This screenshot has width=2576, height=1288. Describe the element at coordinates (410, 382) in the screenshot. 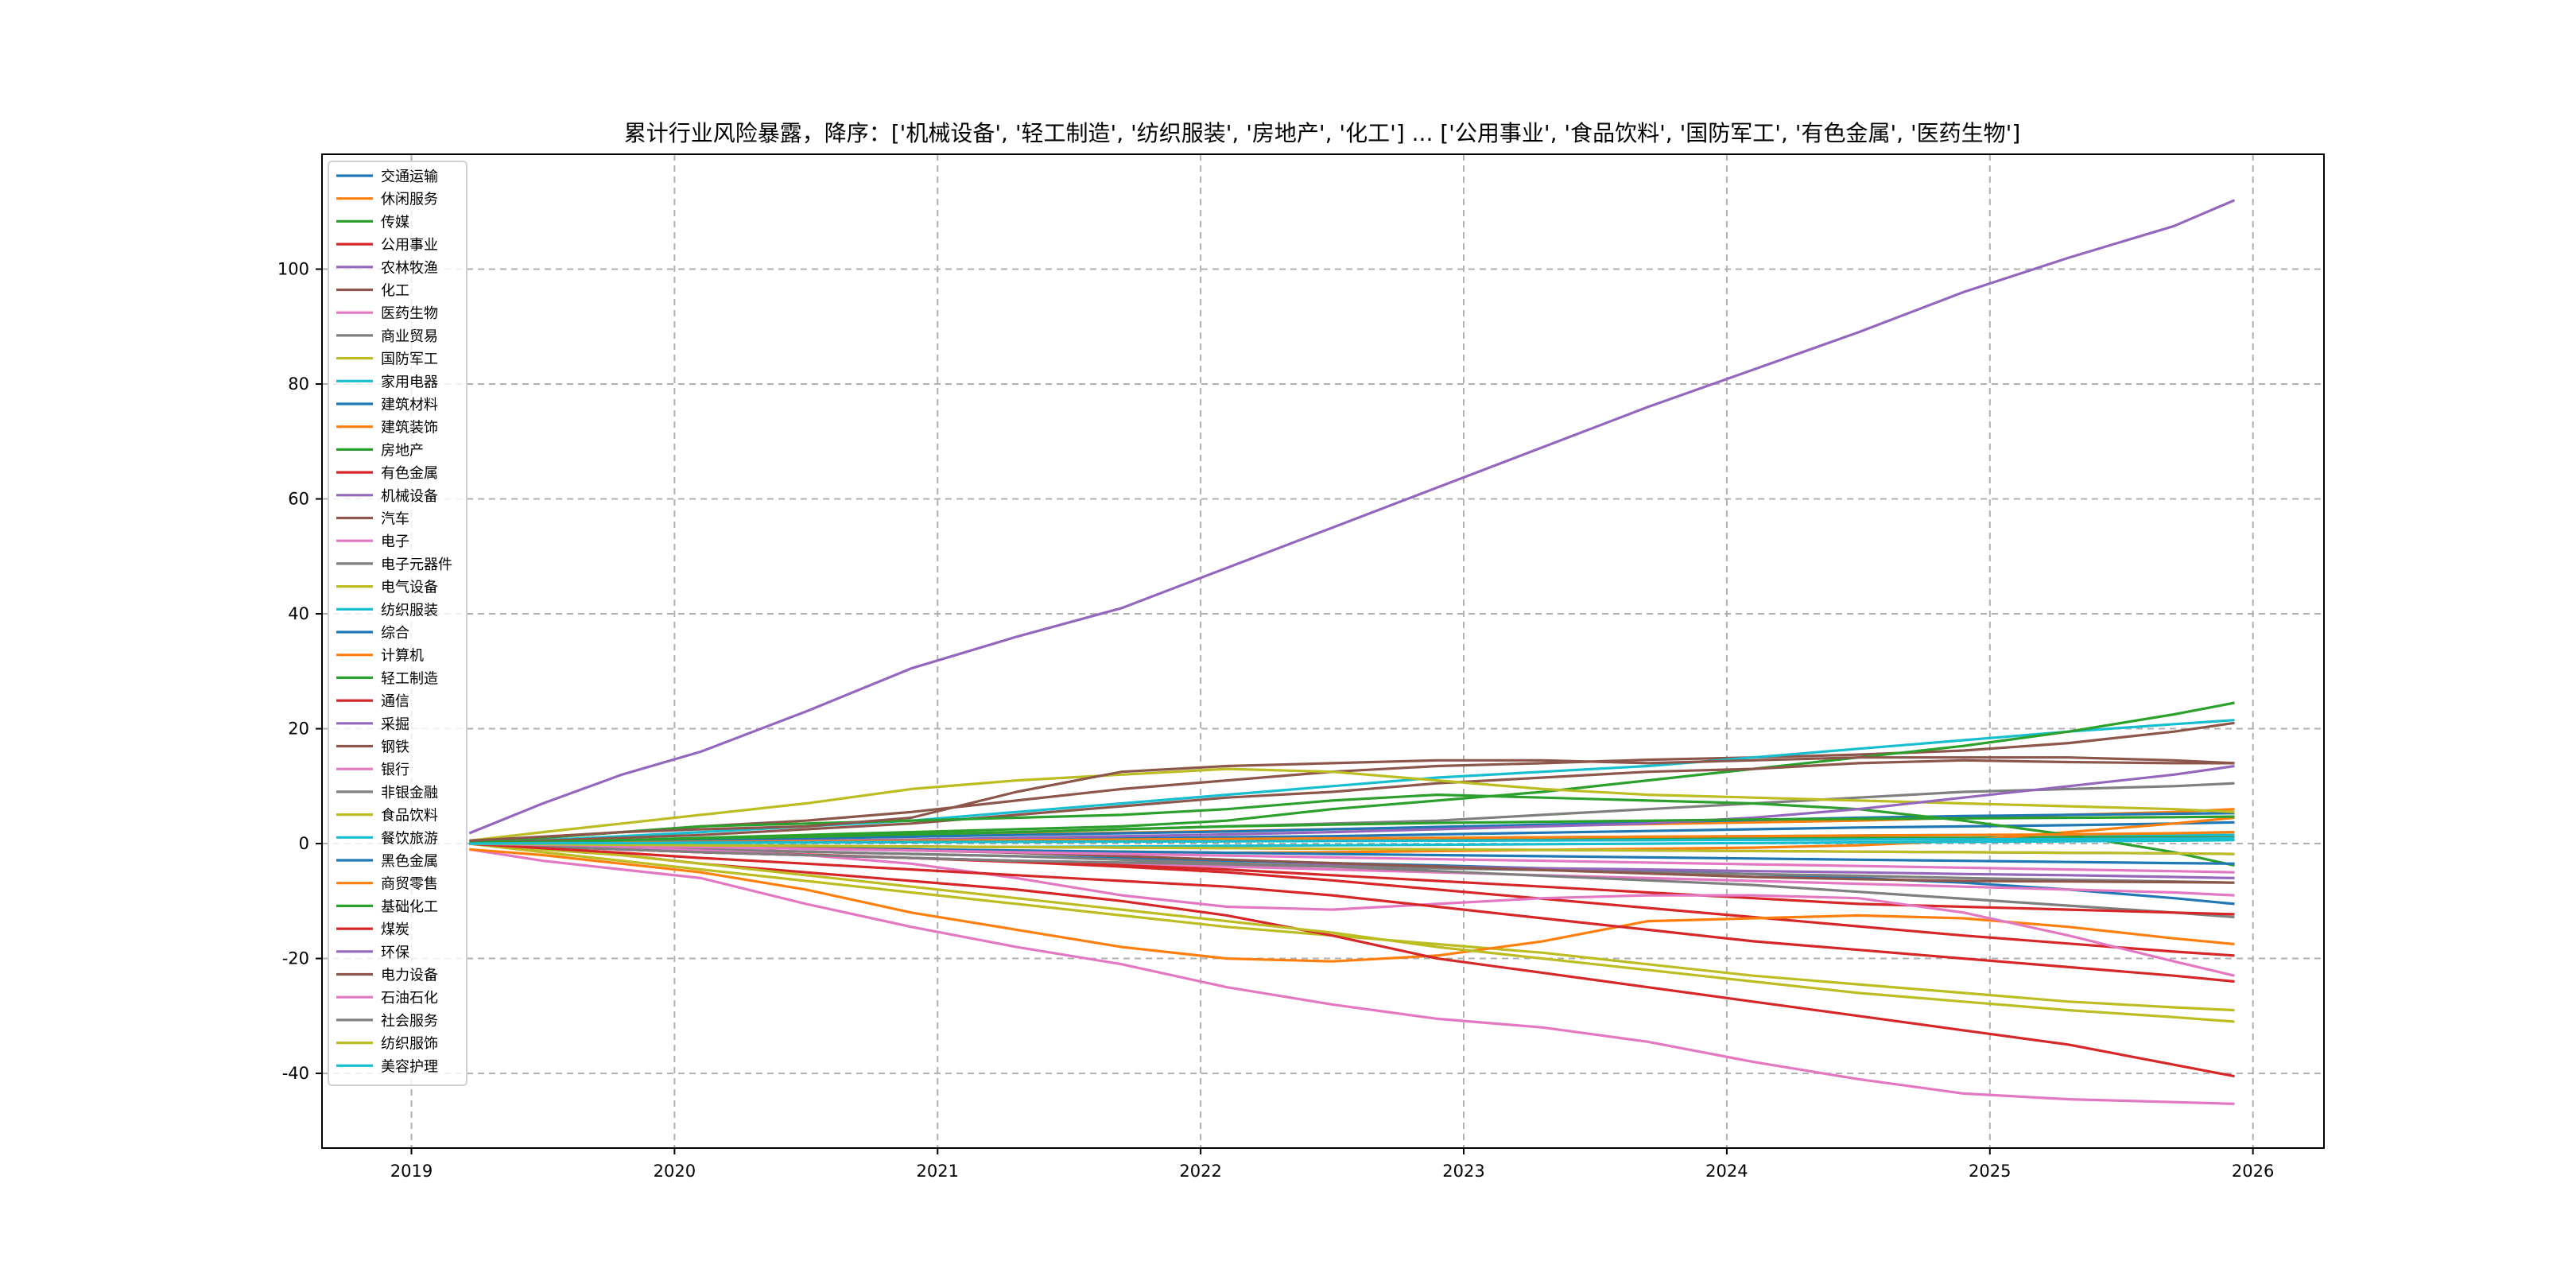

I see `legend-label: 家用电器` at that location.